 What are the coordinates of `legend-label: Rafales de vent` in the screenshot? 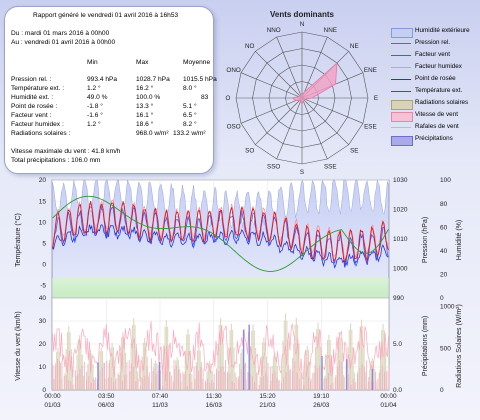 It's located at (437, 126).